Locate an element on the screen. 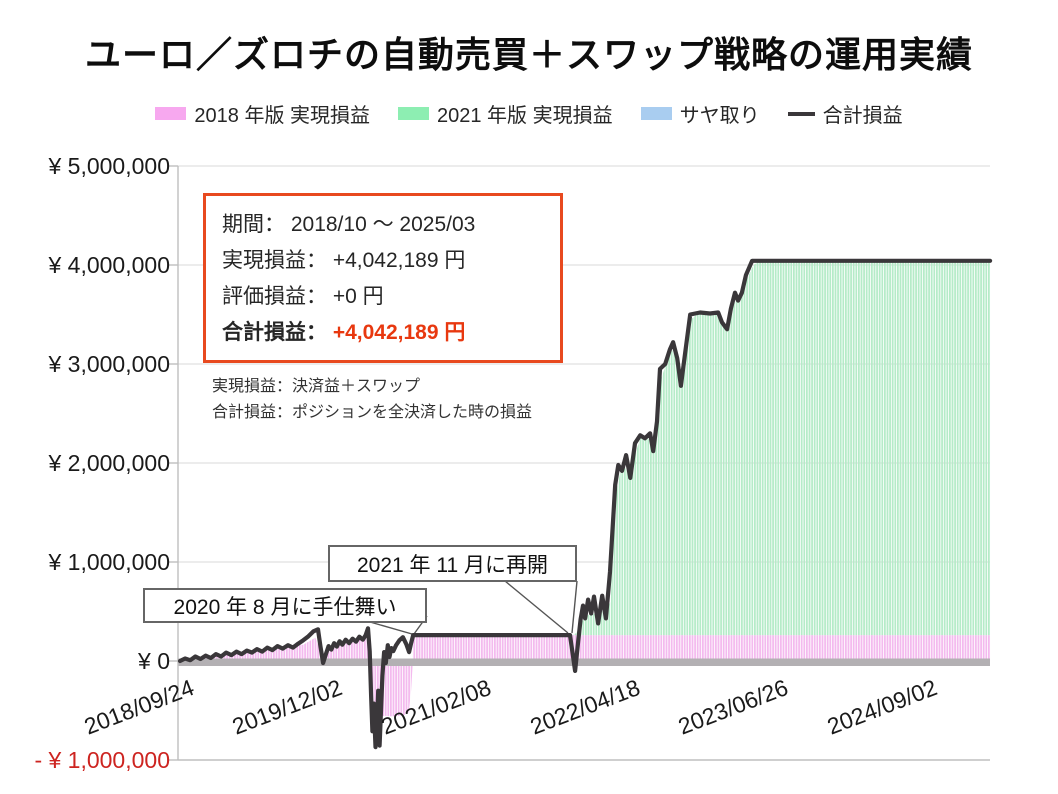 The height and width of the screenshot is (794, 1058). note-line-1: 実現損益：決済益＋スワップ is located at coordinates (316, 386).